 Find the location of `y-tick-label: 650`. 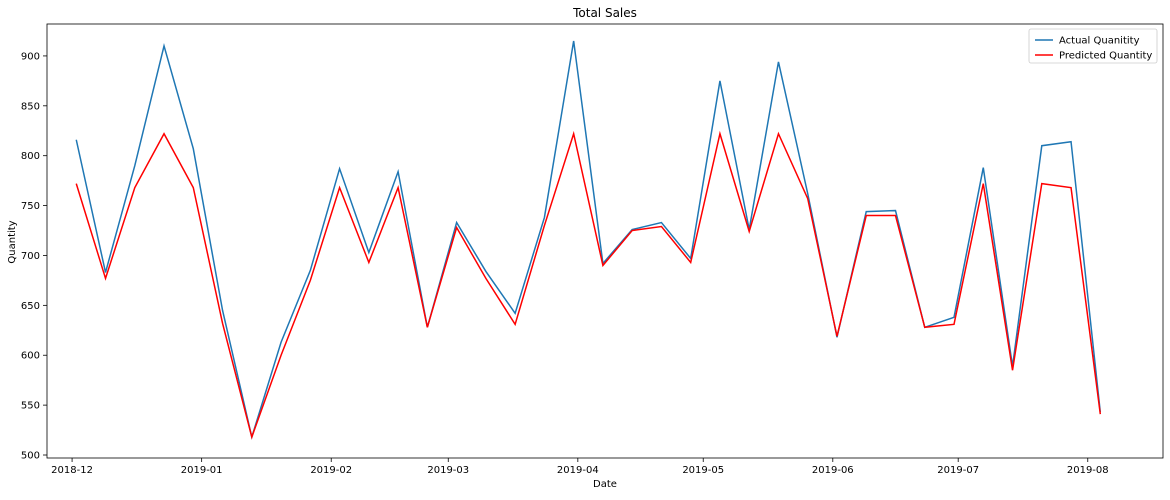

y-tick-label: 650 is located at coordinates (30, 306).